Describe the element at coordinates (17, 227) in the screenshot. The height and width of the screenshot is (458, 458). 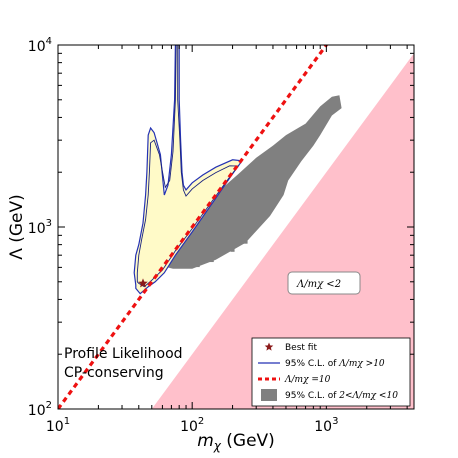
I see `y-axis-title: Λ (GeV)` at that location.